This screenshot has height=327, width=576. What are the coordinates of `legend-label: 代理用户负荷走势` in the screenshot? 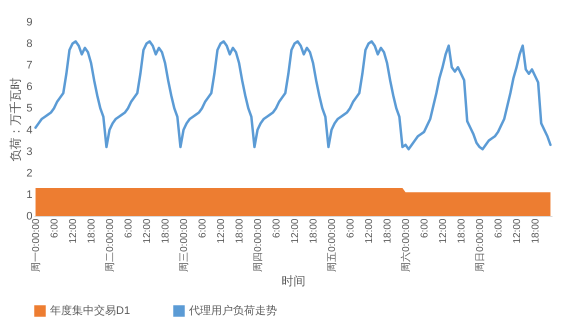 It's located at (232, 310).